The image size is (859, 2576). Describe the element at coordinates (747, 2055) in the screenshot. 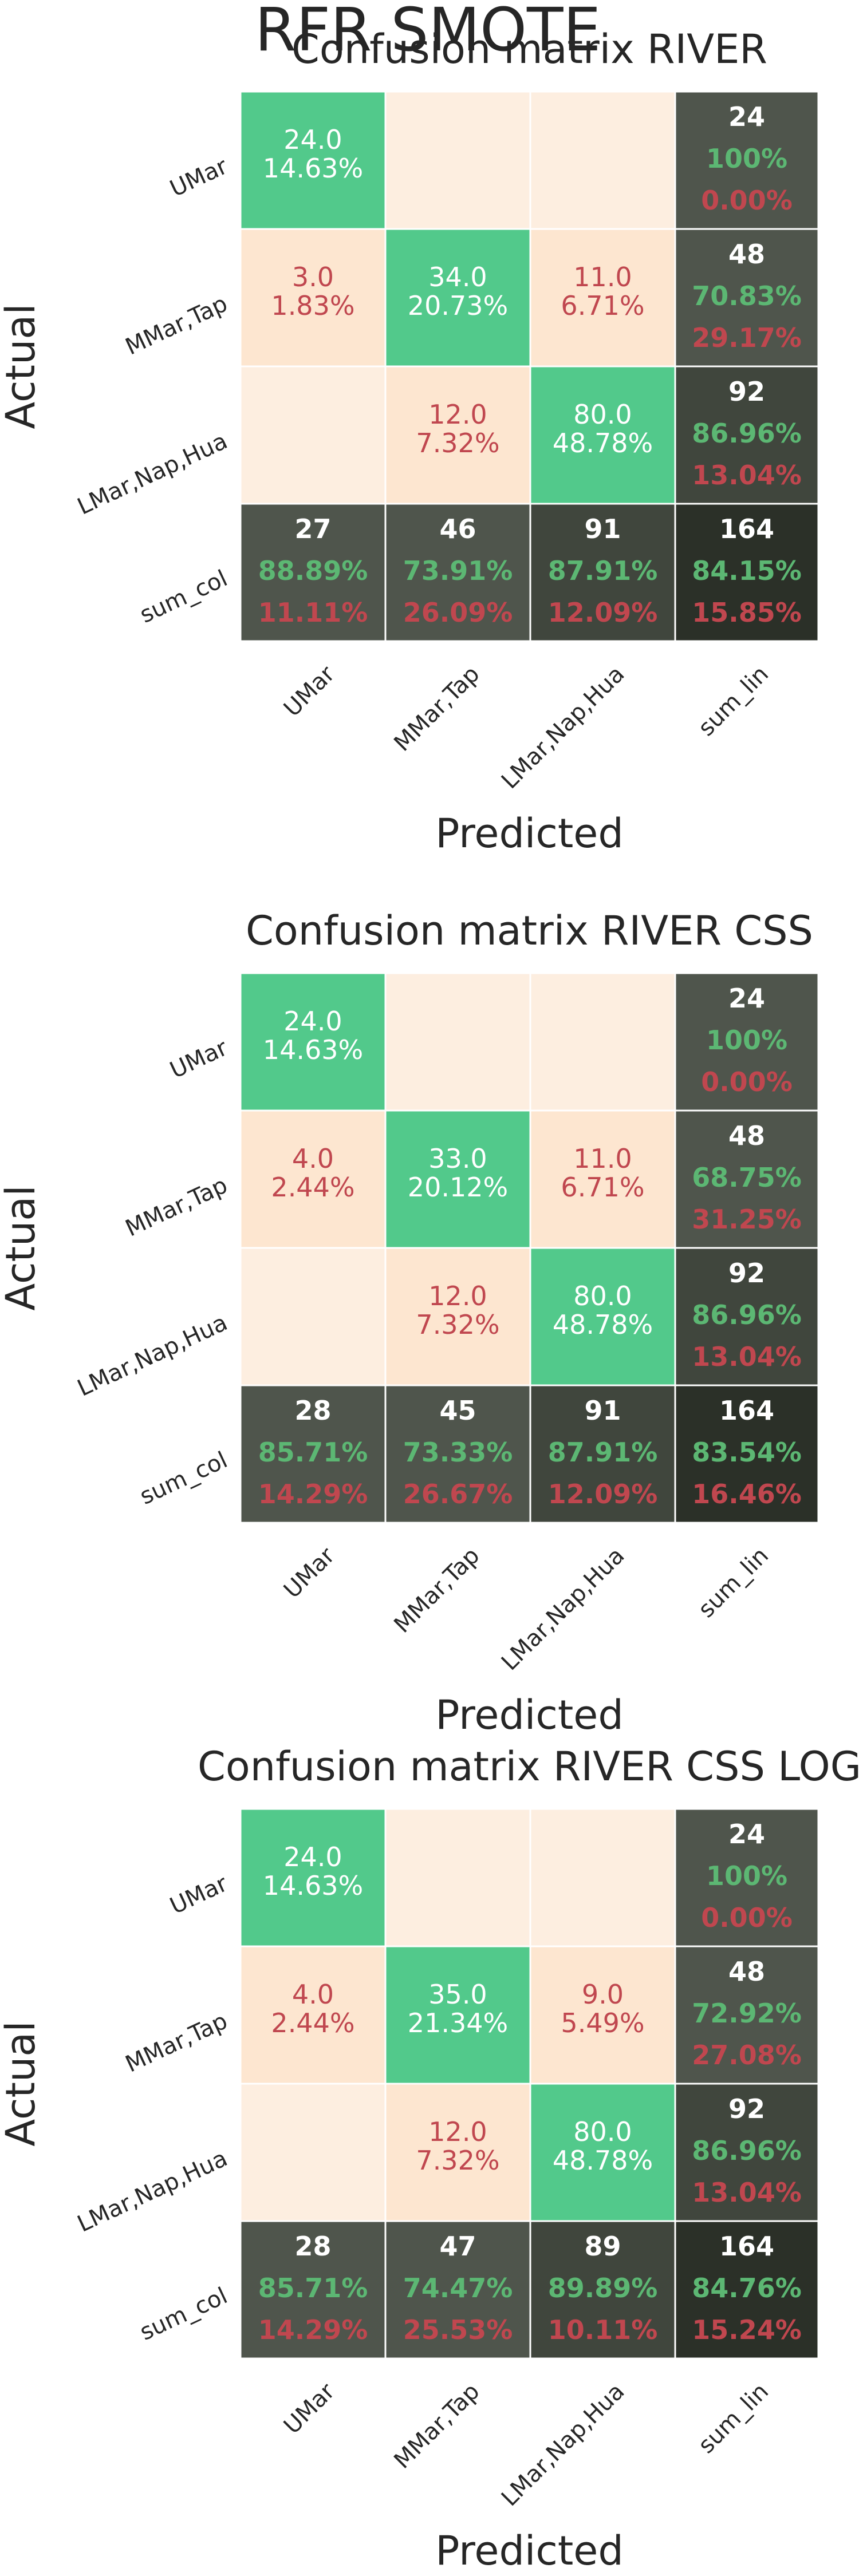

I see `cell-summary-label: 27.08%` at that location.